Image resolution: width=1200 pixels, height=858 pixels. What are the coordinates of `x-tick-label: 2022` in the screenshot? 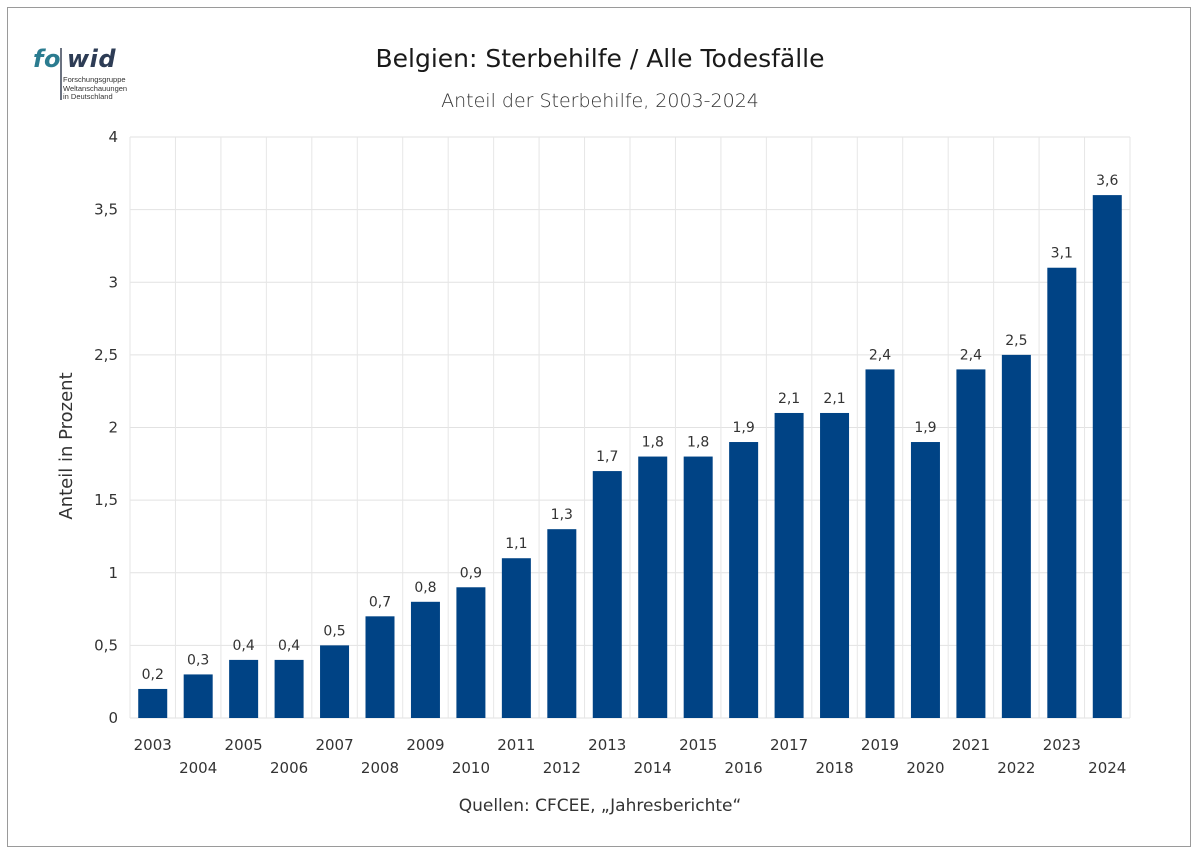 It's located at (1016, 768).